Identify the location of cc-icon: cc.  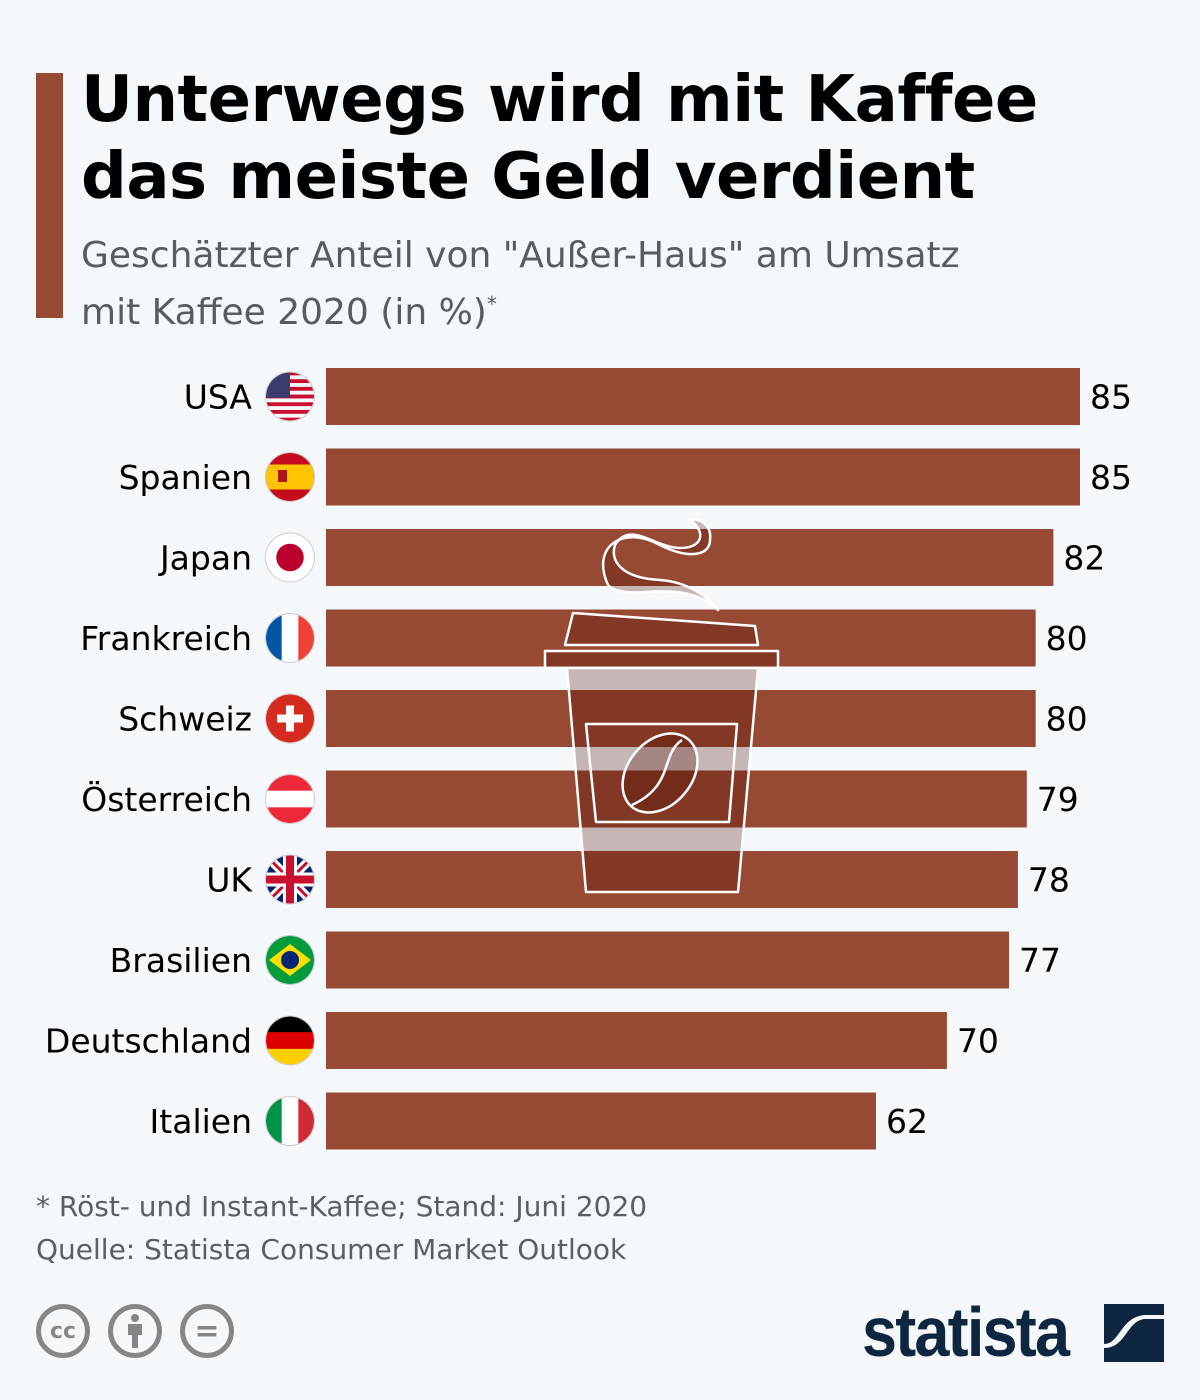
(63, 1331).